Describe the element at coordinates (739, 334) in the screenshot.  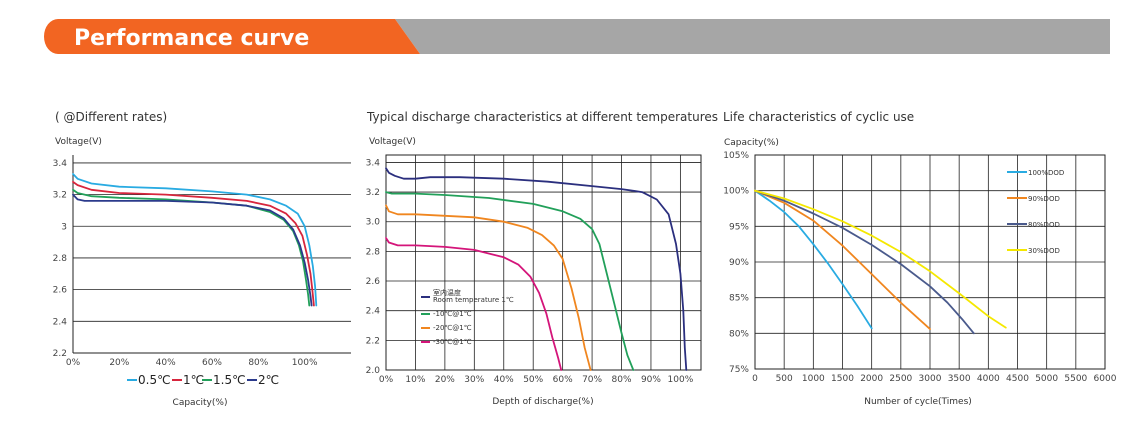
I see `y-tick-label: 80%` at that location.